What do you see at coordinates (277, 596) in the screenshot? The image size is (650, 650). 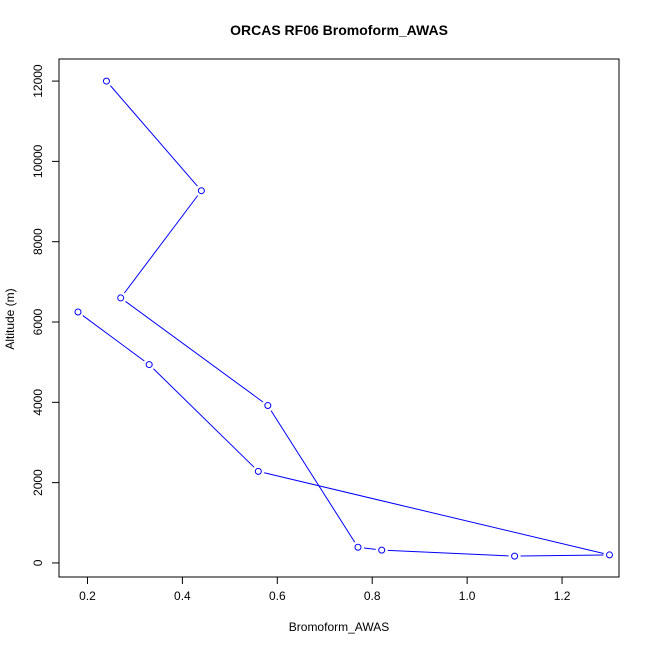 I see `x-tick-label: 0.6` at bounding box center [277, 596].